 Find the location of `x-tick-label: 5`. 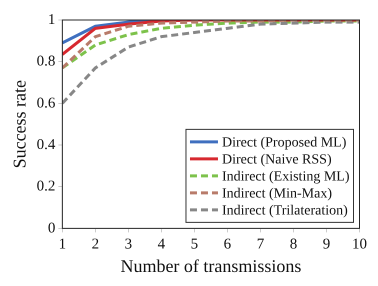

x-tick-label: 5 is located at coordinates (194, 244).